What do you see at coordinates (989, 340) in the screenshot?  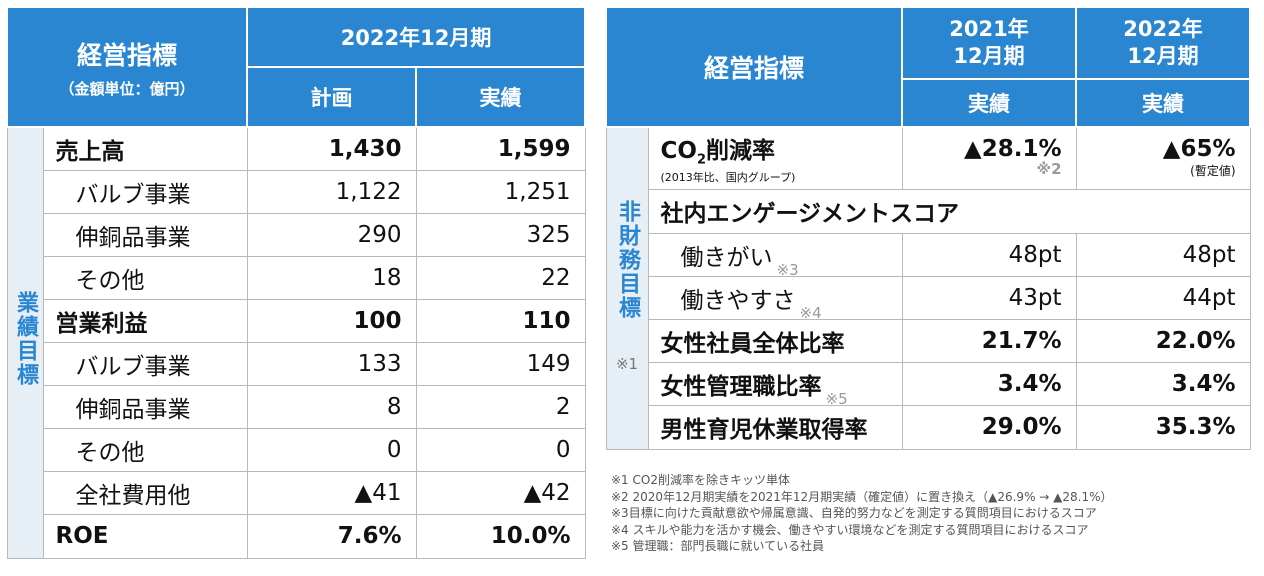 I see `row-2021: 21.7%` at bounding box center [989, 340].